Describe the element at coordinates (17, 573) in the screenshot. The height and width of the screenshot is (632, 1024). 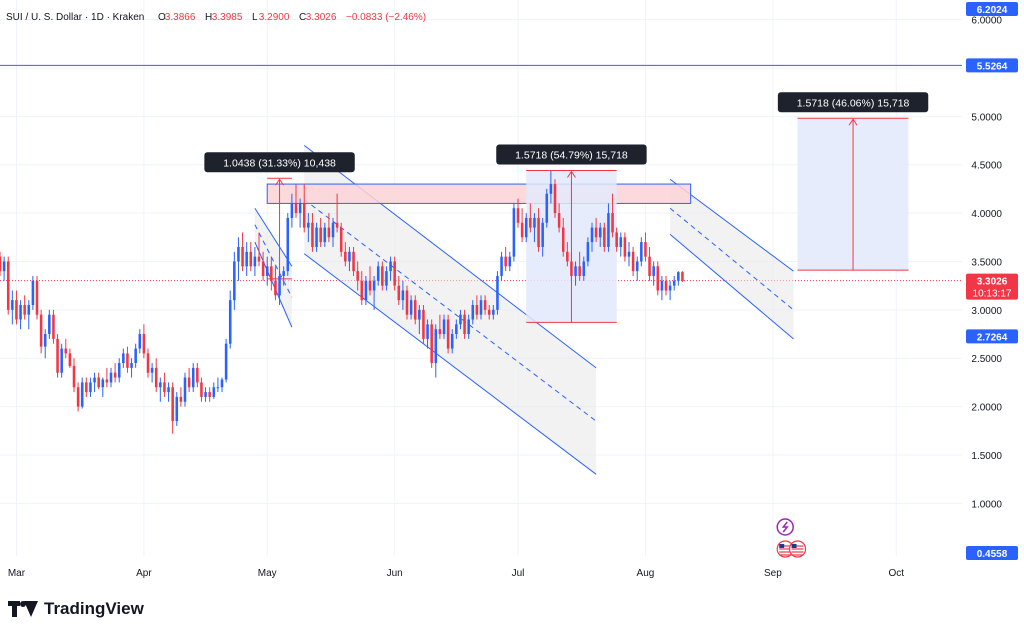
I see `x-tick-label: Mar` at that location.